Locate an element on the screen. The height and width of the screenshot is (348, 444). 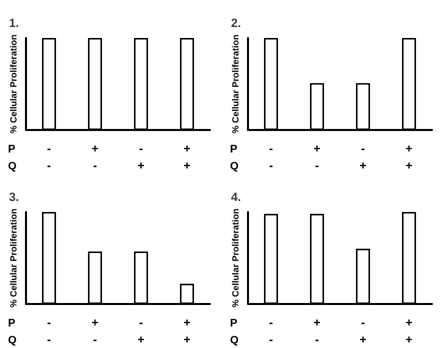
chart-title: 3. is located at coordinates (14, 197).